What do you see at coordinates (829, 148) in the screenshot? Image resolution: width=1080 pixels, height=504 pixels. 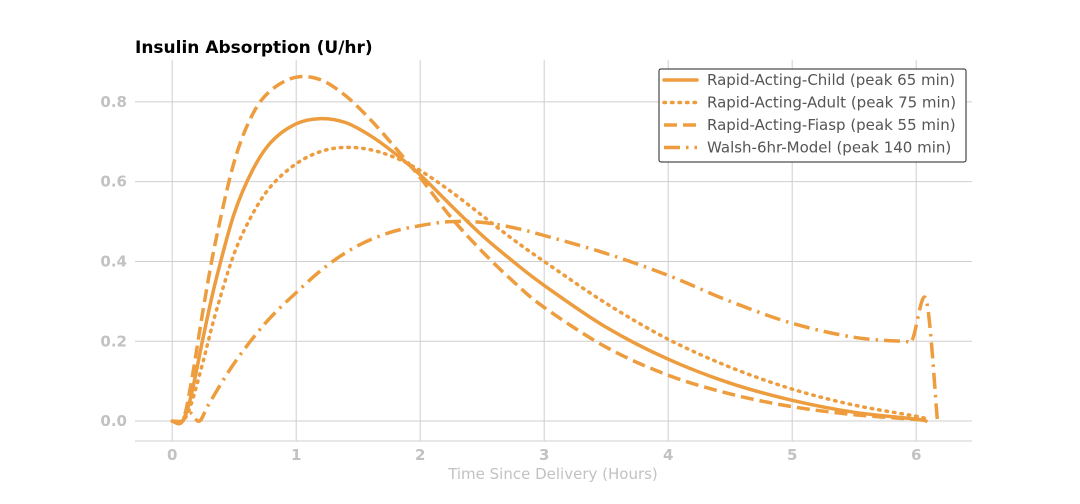 I see `legend-label-3: Walsh-6hr-Model (peak 140 min)` at bounding box center [829, 148].